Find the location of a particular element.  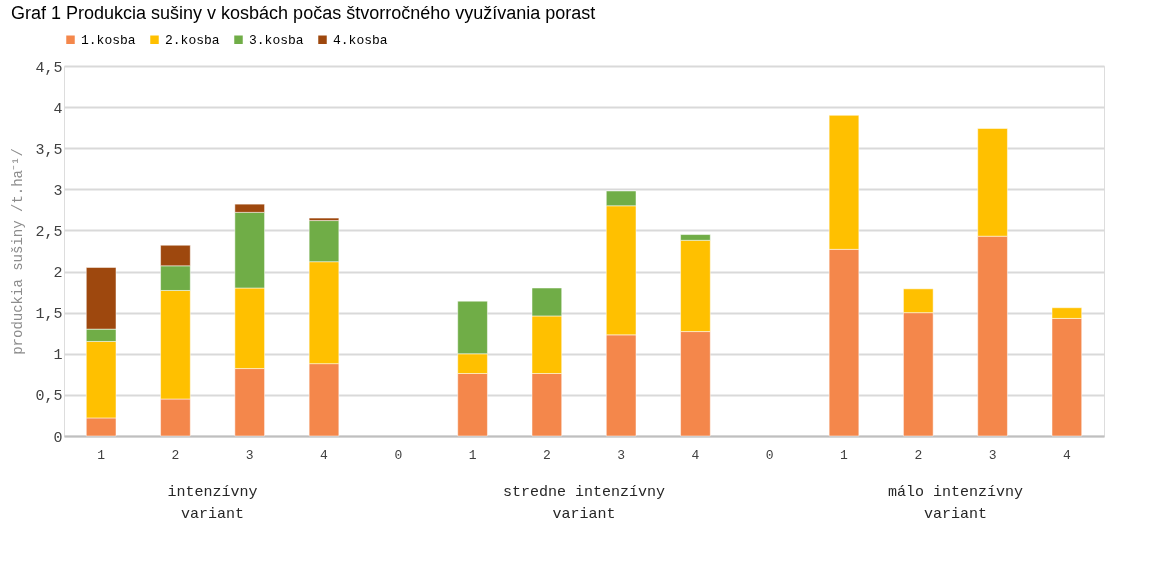

y-axis-title: produckia sušiny /t.ha⁻¹/ is located at coordinates (18, 251).